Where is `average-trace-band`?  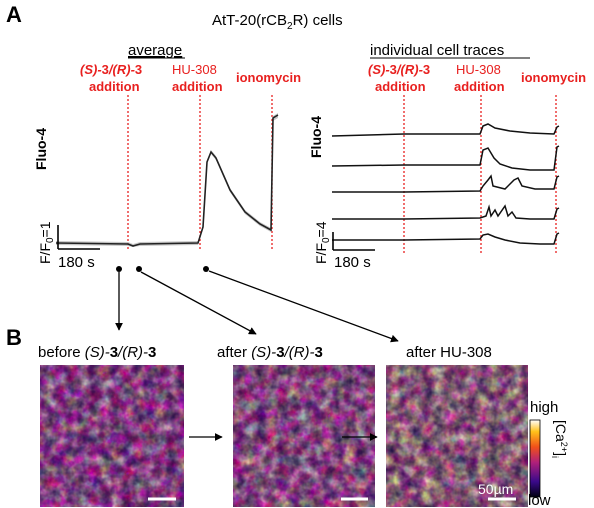 average-trace-band is located at coordinates (167, 180).